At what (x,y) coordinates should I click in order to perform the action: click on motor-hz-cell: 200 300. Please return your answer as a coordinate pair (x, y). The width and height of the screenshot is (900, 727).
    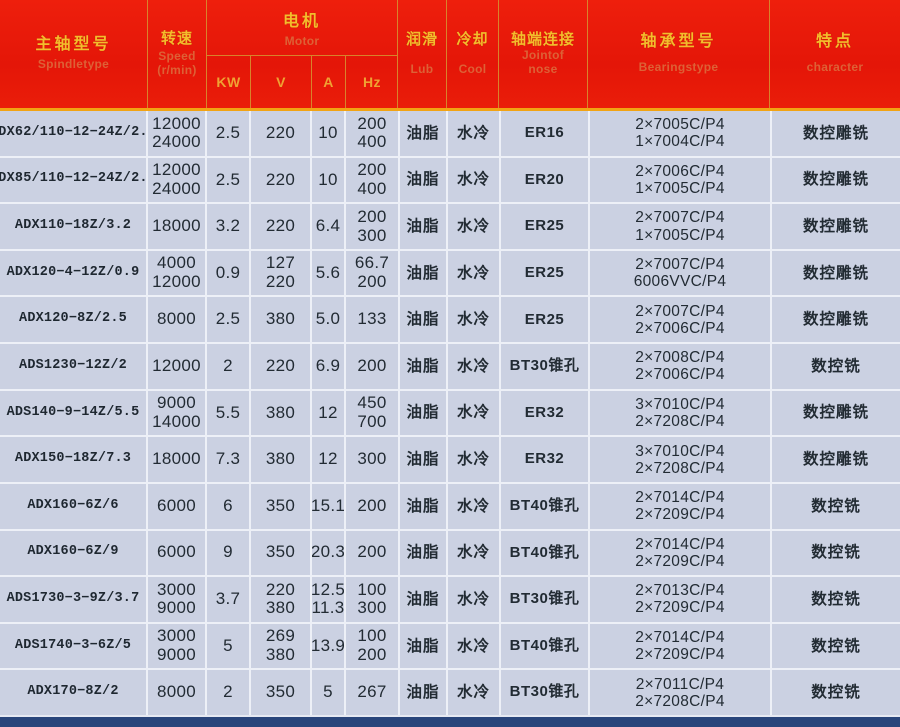
    Looking at the image, I should click on (372, 226).